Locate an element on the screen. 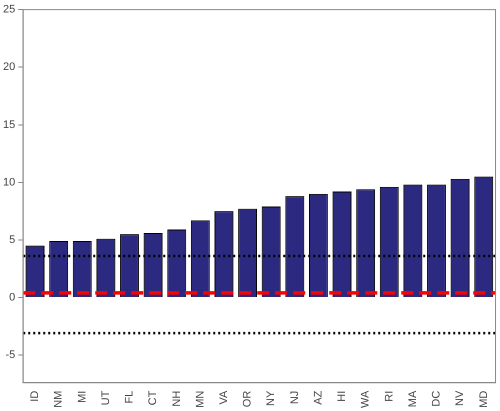 The image size is (500, 411). y-tick-label: 10 is located at coordinates (9, 182).